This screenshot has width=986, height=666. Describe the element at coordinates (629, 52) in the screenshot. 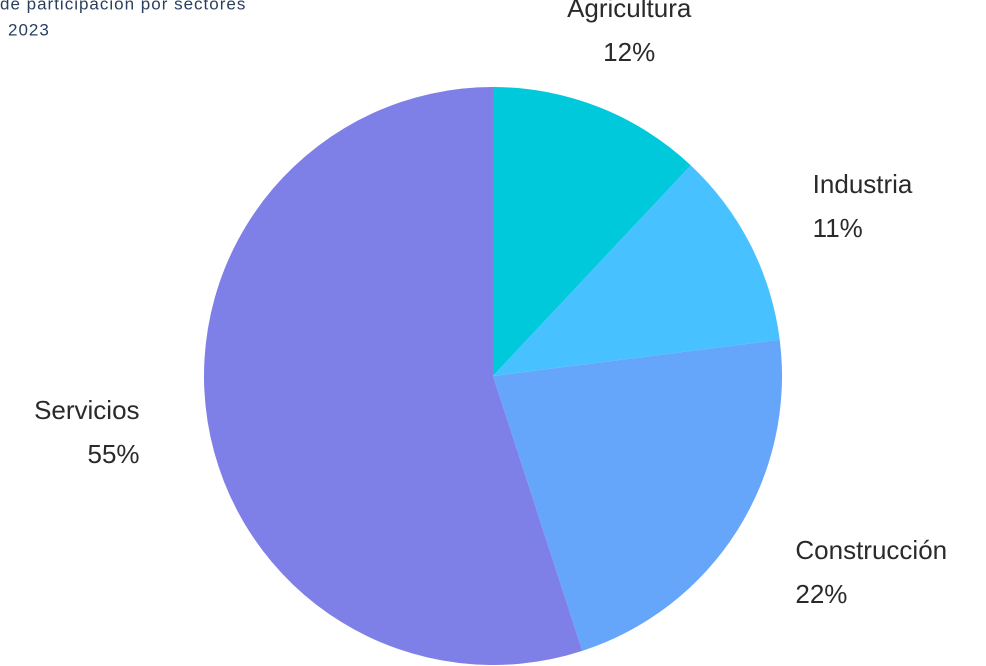

I see `slice-value-label: 12%` at that location.